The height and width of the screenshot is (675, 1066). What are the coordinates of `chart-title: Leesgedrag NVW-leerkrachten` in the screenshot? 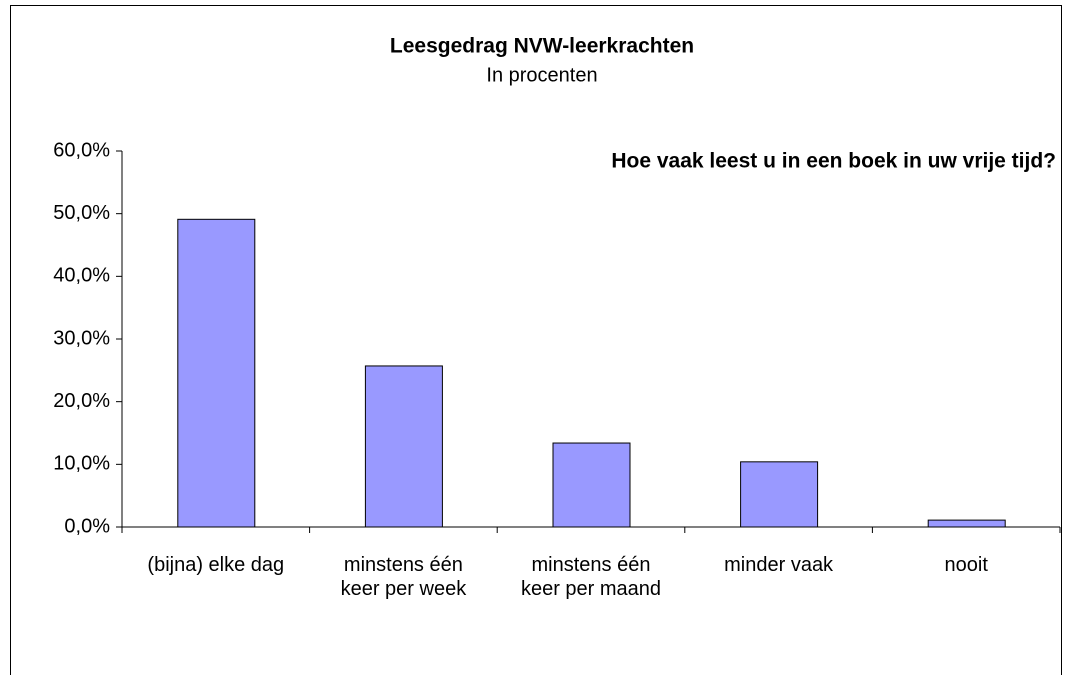 It's located at (542, 46).